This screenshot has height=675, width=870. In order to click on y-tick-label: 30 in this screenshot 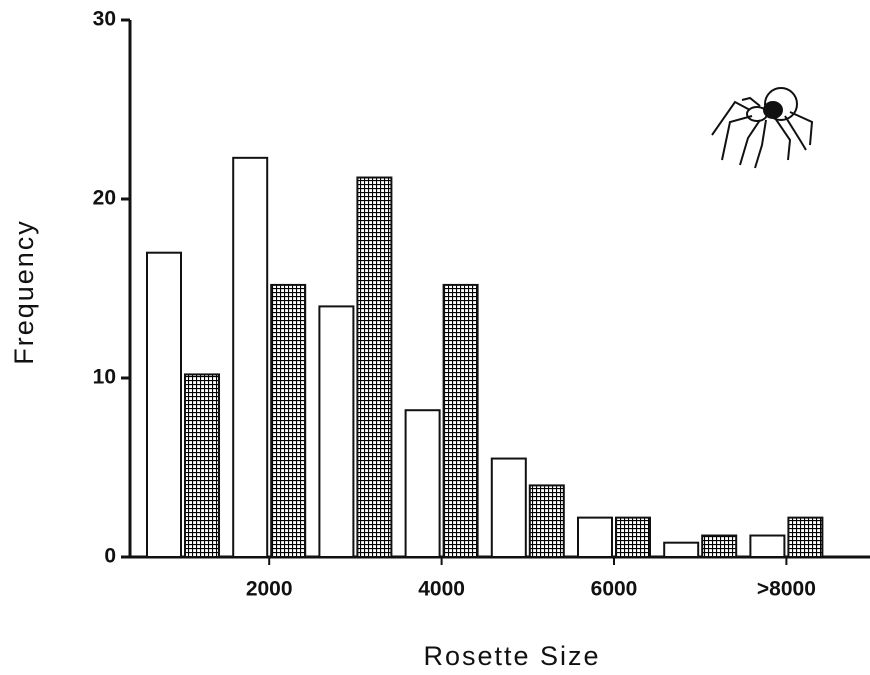, I will do `click(104, 19)`.